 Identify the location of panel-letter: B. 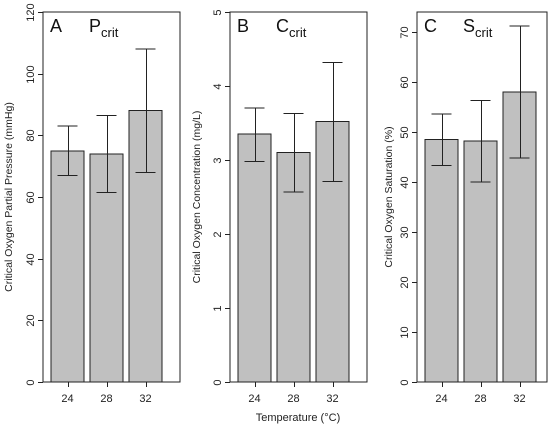
(243, 26).